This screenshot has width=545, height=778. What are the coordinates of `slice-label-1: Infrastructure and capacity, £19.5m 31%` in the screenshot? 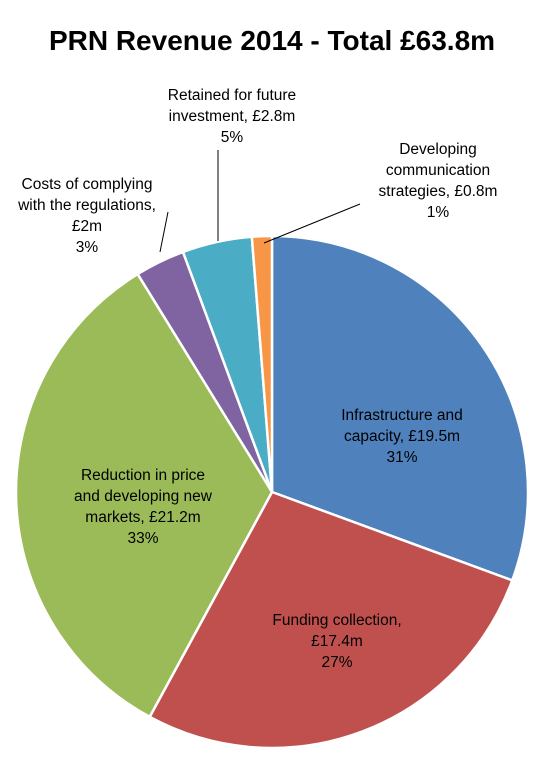 It's located at (401, 436).